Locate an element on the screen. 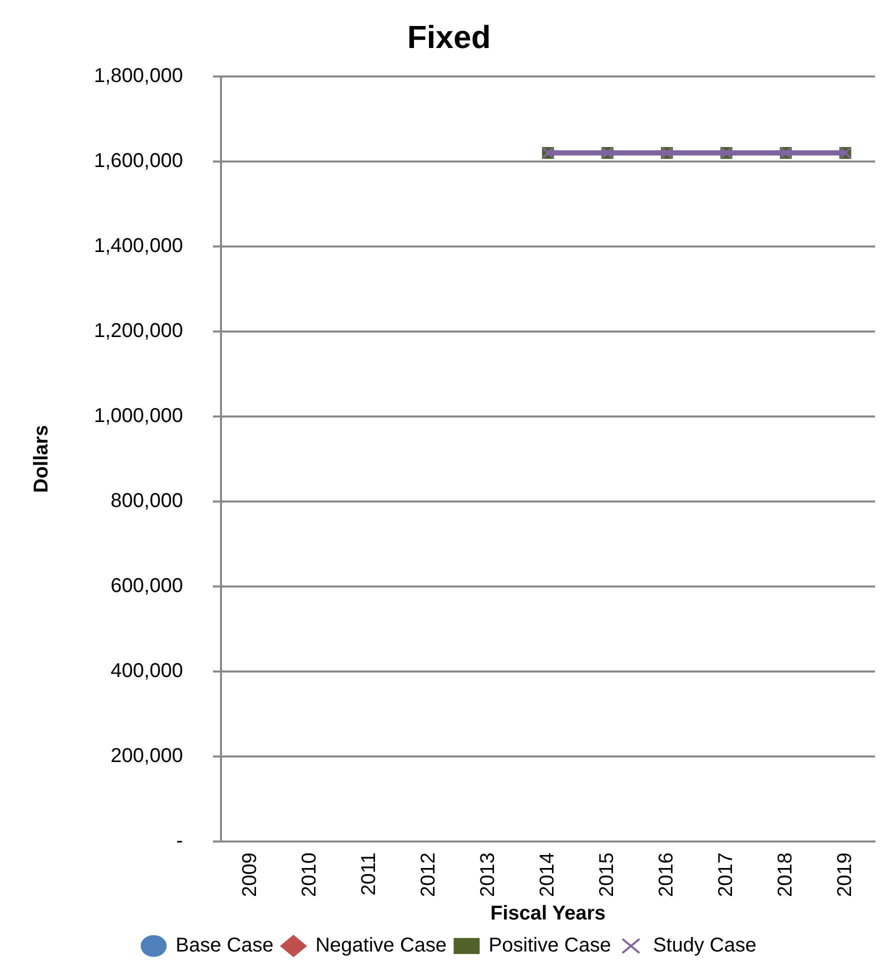 This screenshot has height=976, width=884. y-tick-label: - is located at coordinates (179, 841).